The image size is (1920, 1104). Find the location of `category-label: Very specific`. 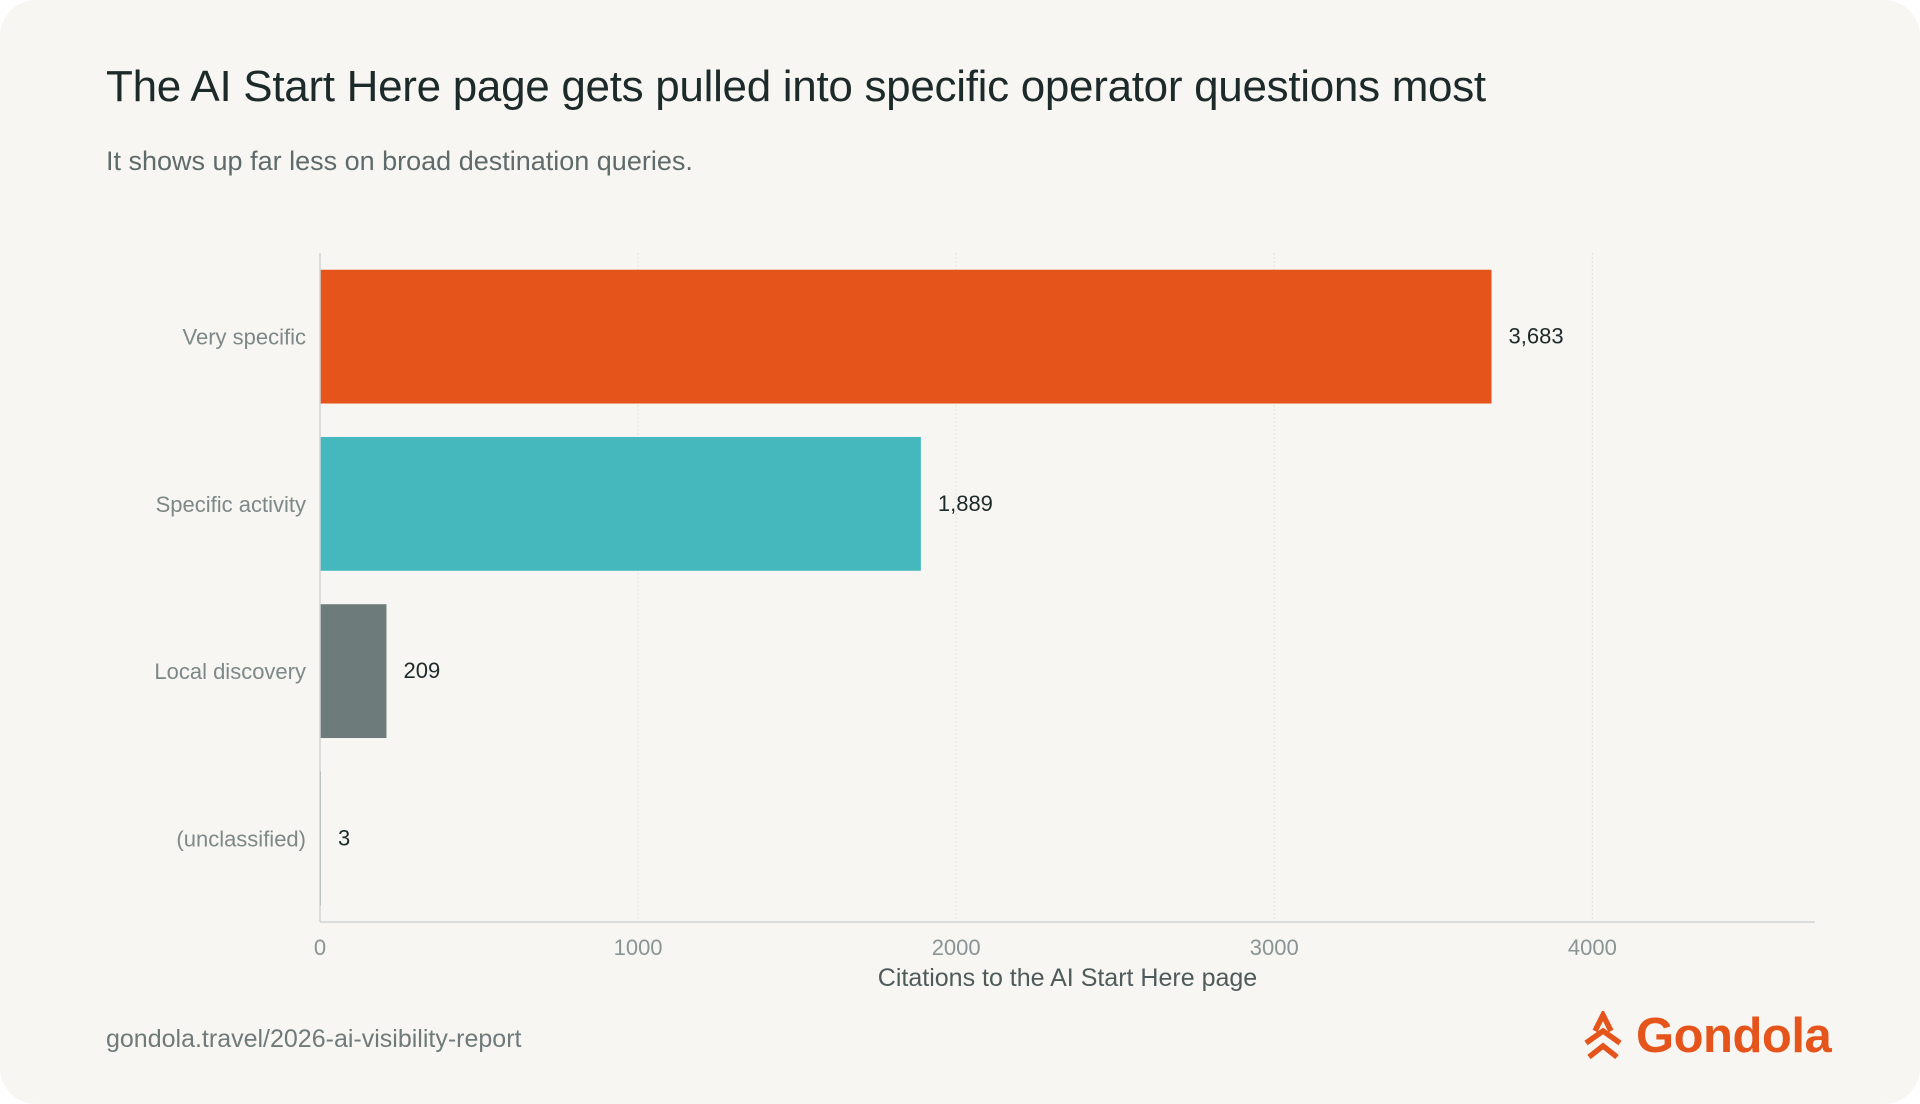

category-label: Very specific is located at coordinates (245, 337).